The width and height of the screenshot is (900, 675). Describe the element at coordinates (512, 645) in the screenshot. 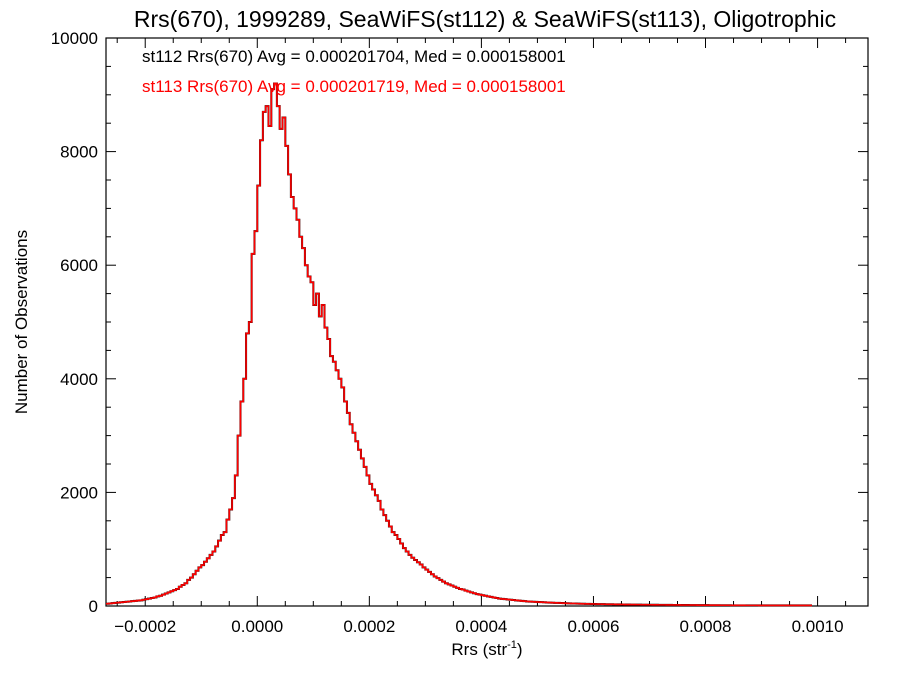

I see `x-axis-label-superscript: -1` at that location.